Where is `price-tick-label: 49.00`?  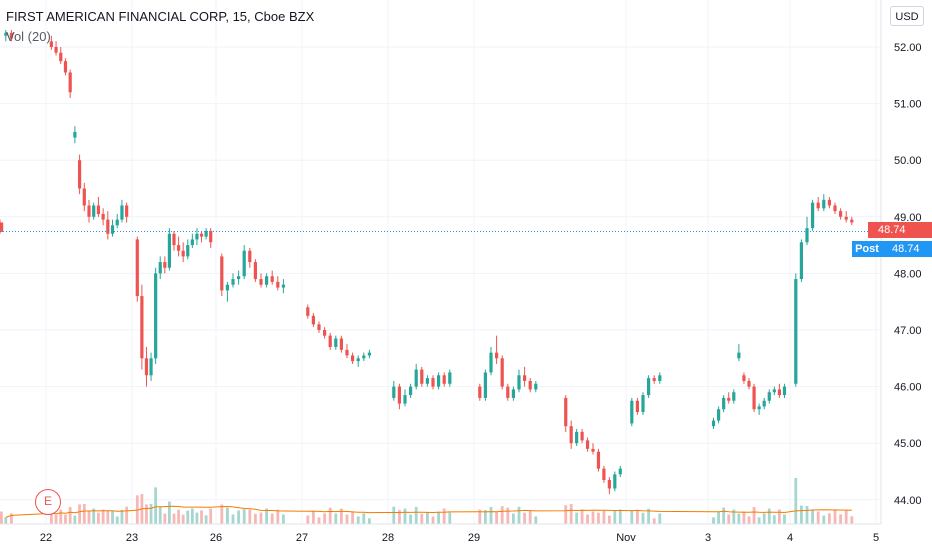
price-tick-label: 49.00 is located at coordinates (908, 218).